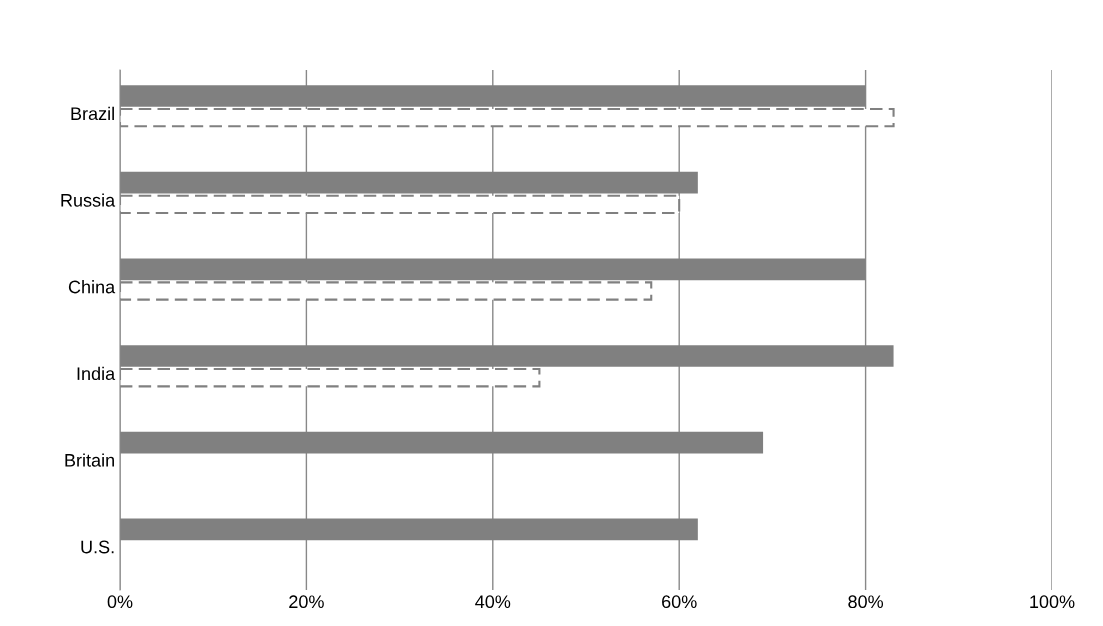 The width and height of the screenshot is (1103, 626). Describe the element at coordinates (88, 200) in the screenshot. I see `y-tick-label: Russia` at that location.